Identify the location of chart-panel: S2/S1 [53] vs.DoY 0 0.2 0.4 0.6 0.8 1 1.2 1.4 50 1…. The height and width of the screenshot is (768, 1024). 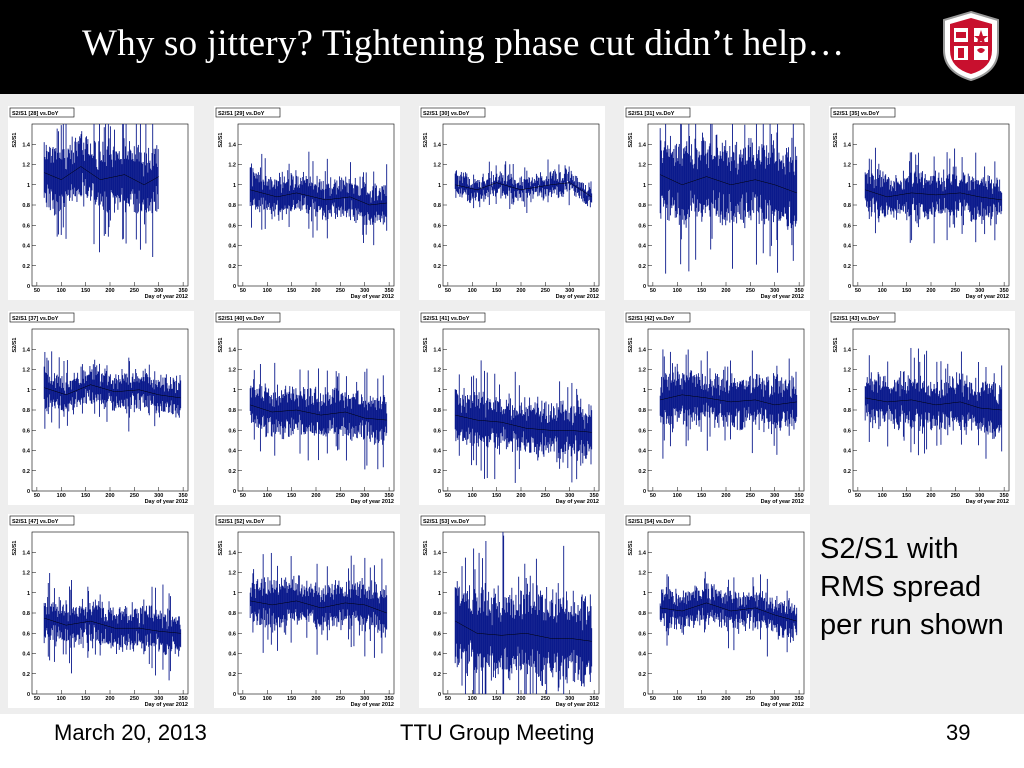
(512, 611).